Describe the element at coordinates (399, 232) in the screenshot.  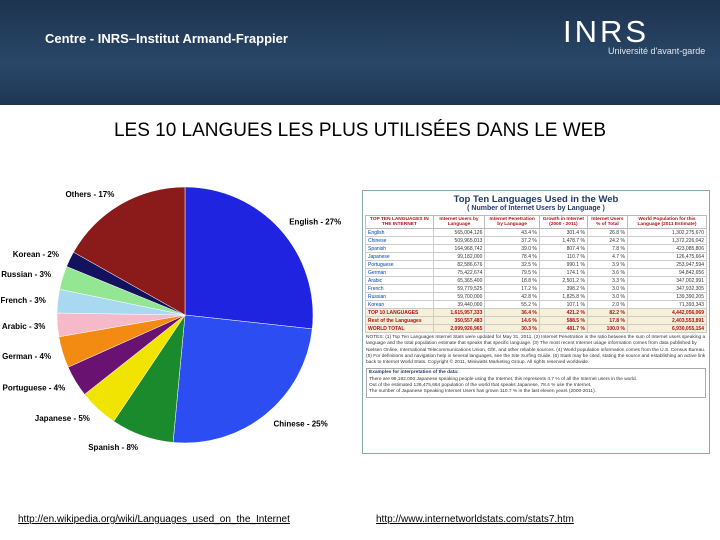
I see `table-cell: English` at that location.